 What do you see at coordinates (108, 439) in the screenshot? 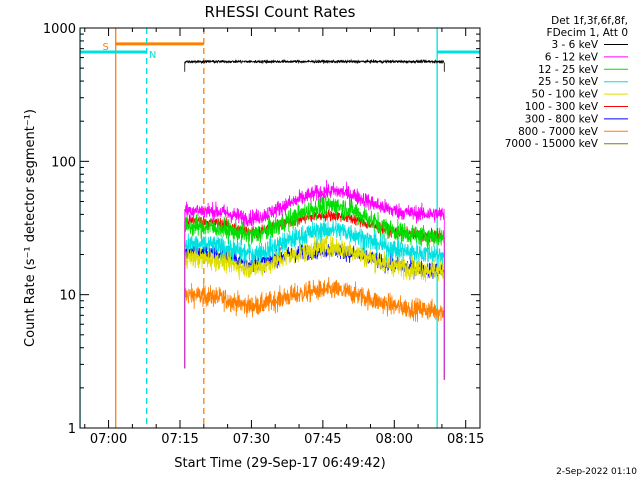
I see `x-tick-label: 07:00` at bounding box center [108, 439].